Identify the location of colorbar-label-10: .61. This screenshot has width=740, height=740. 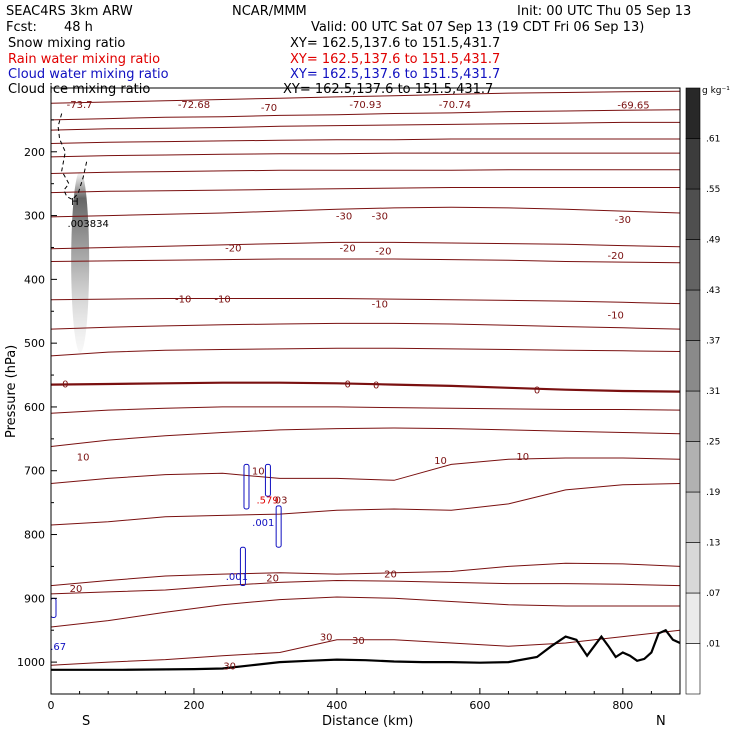
(713, 140).